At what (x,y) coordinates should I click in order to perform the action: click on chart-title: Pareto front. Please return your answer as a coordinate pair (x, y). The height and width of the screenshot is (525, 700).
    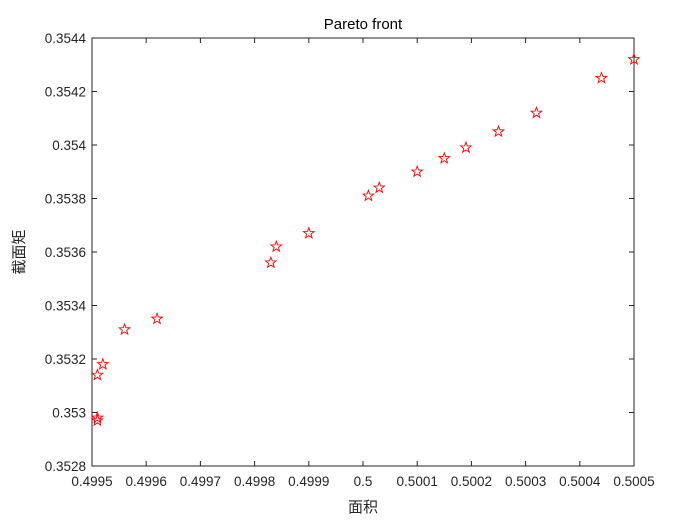
    Looking at the image, I should click on (363, 24).